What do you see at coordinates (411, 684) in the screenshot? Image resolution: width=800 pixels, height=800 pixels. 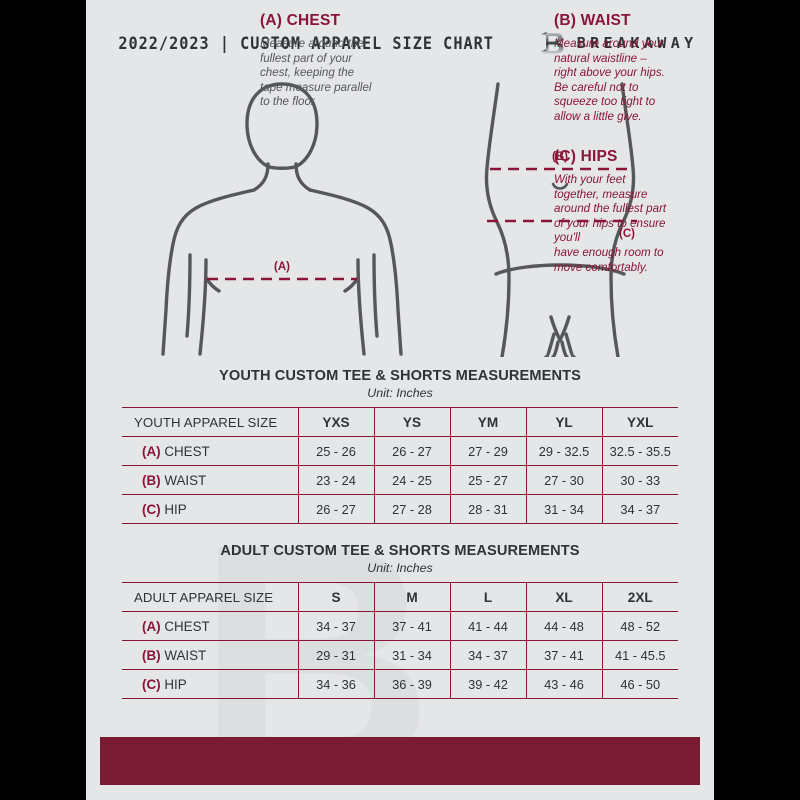 I see `adult-hip-m: 36 - 39` at bounding box center [411, 684].